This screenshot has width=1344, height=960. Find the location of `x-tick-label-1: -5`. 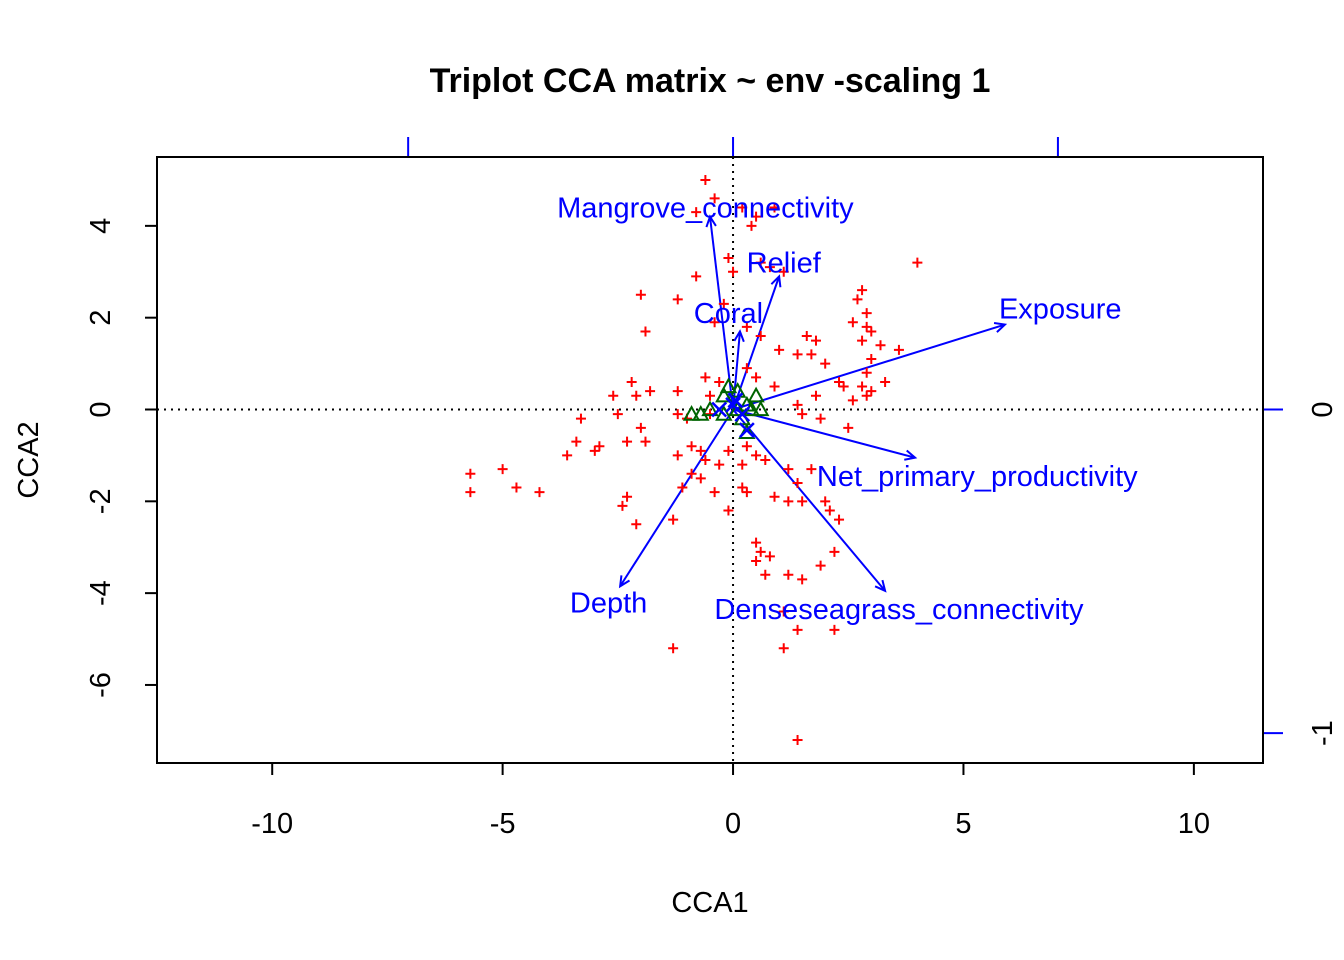

x-tick-label-1: -5 is located at coordinates (503, 824).